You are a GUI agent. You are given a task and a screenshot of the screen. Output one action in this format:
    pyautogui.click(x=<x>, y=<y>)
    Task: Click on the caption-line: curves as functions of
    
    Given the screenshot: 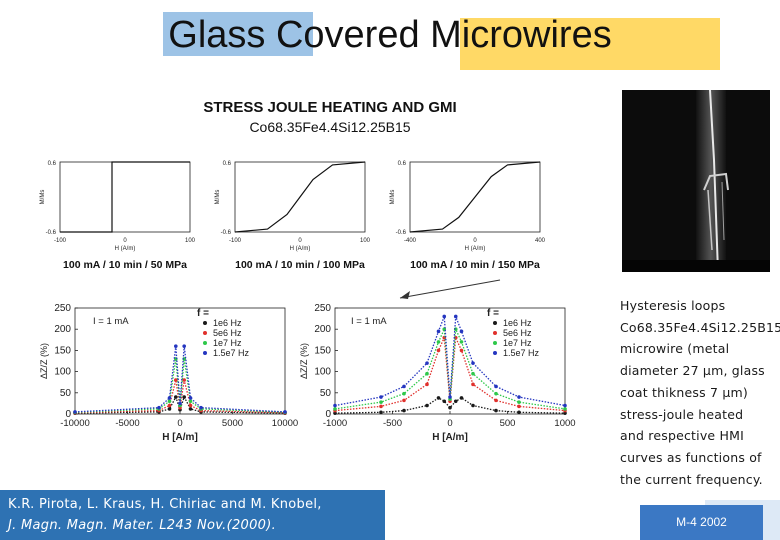 What is the action you would take?
    pyautogui.click(x=691, y=457)
    